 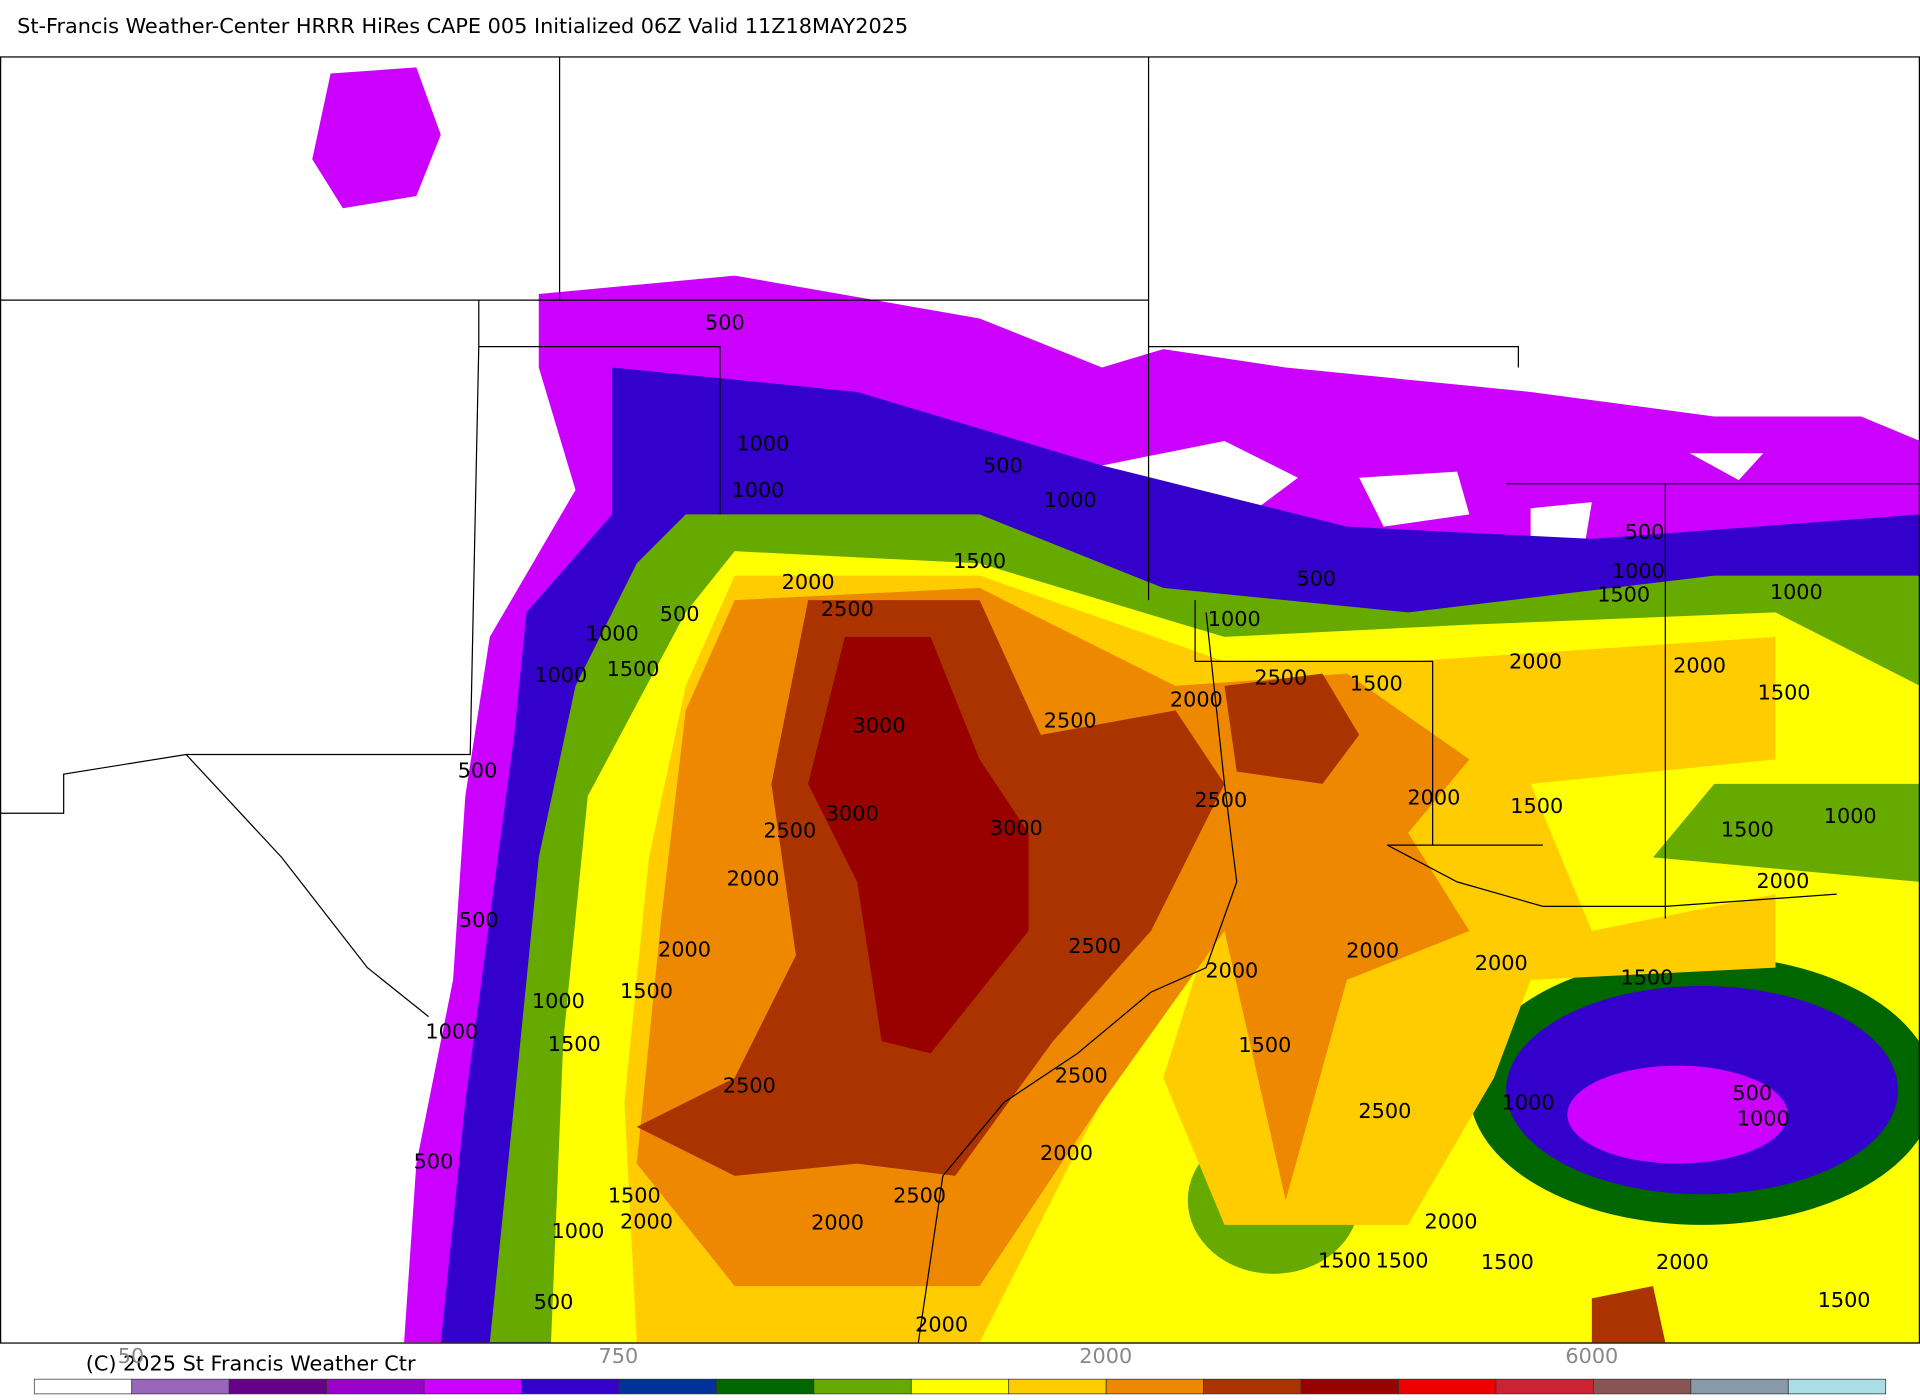 I want to click on copyright: (C) 2025 St Francis Weather Ctr, so click(x=251, y=1363).